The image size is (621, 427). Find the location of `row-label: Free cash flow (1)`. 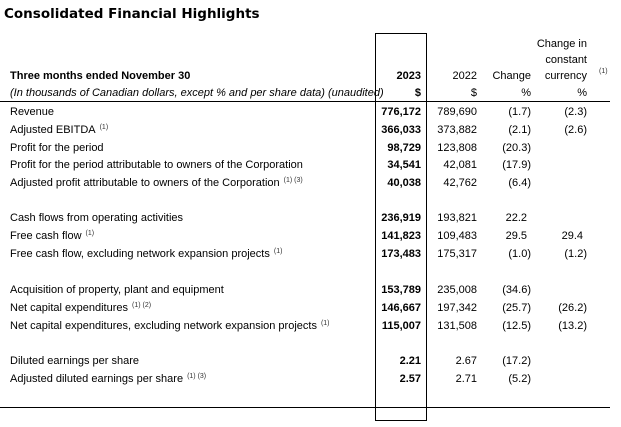

row-label: Free cash flow (1) is located at coordinates (52, 236).